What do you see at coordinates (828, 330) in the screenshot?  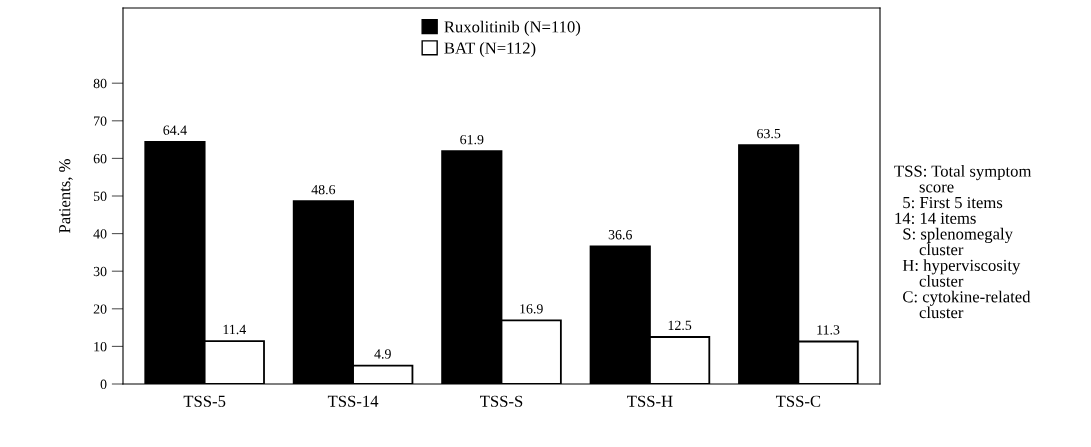 I see `data-label: 11.3` at bounding box center [828, 330].